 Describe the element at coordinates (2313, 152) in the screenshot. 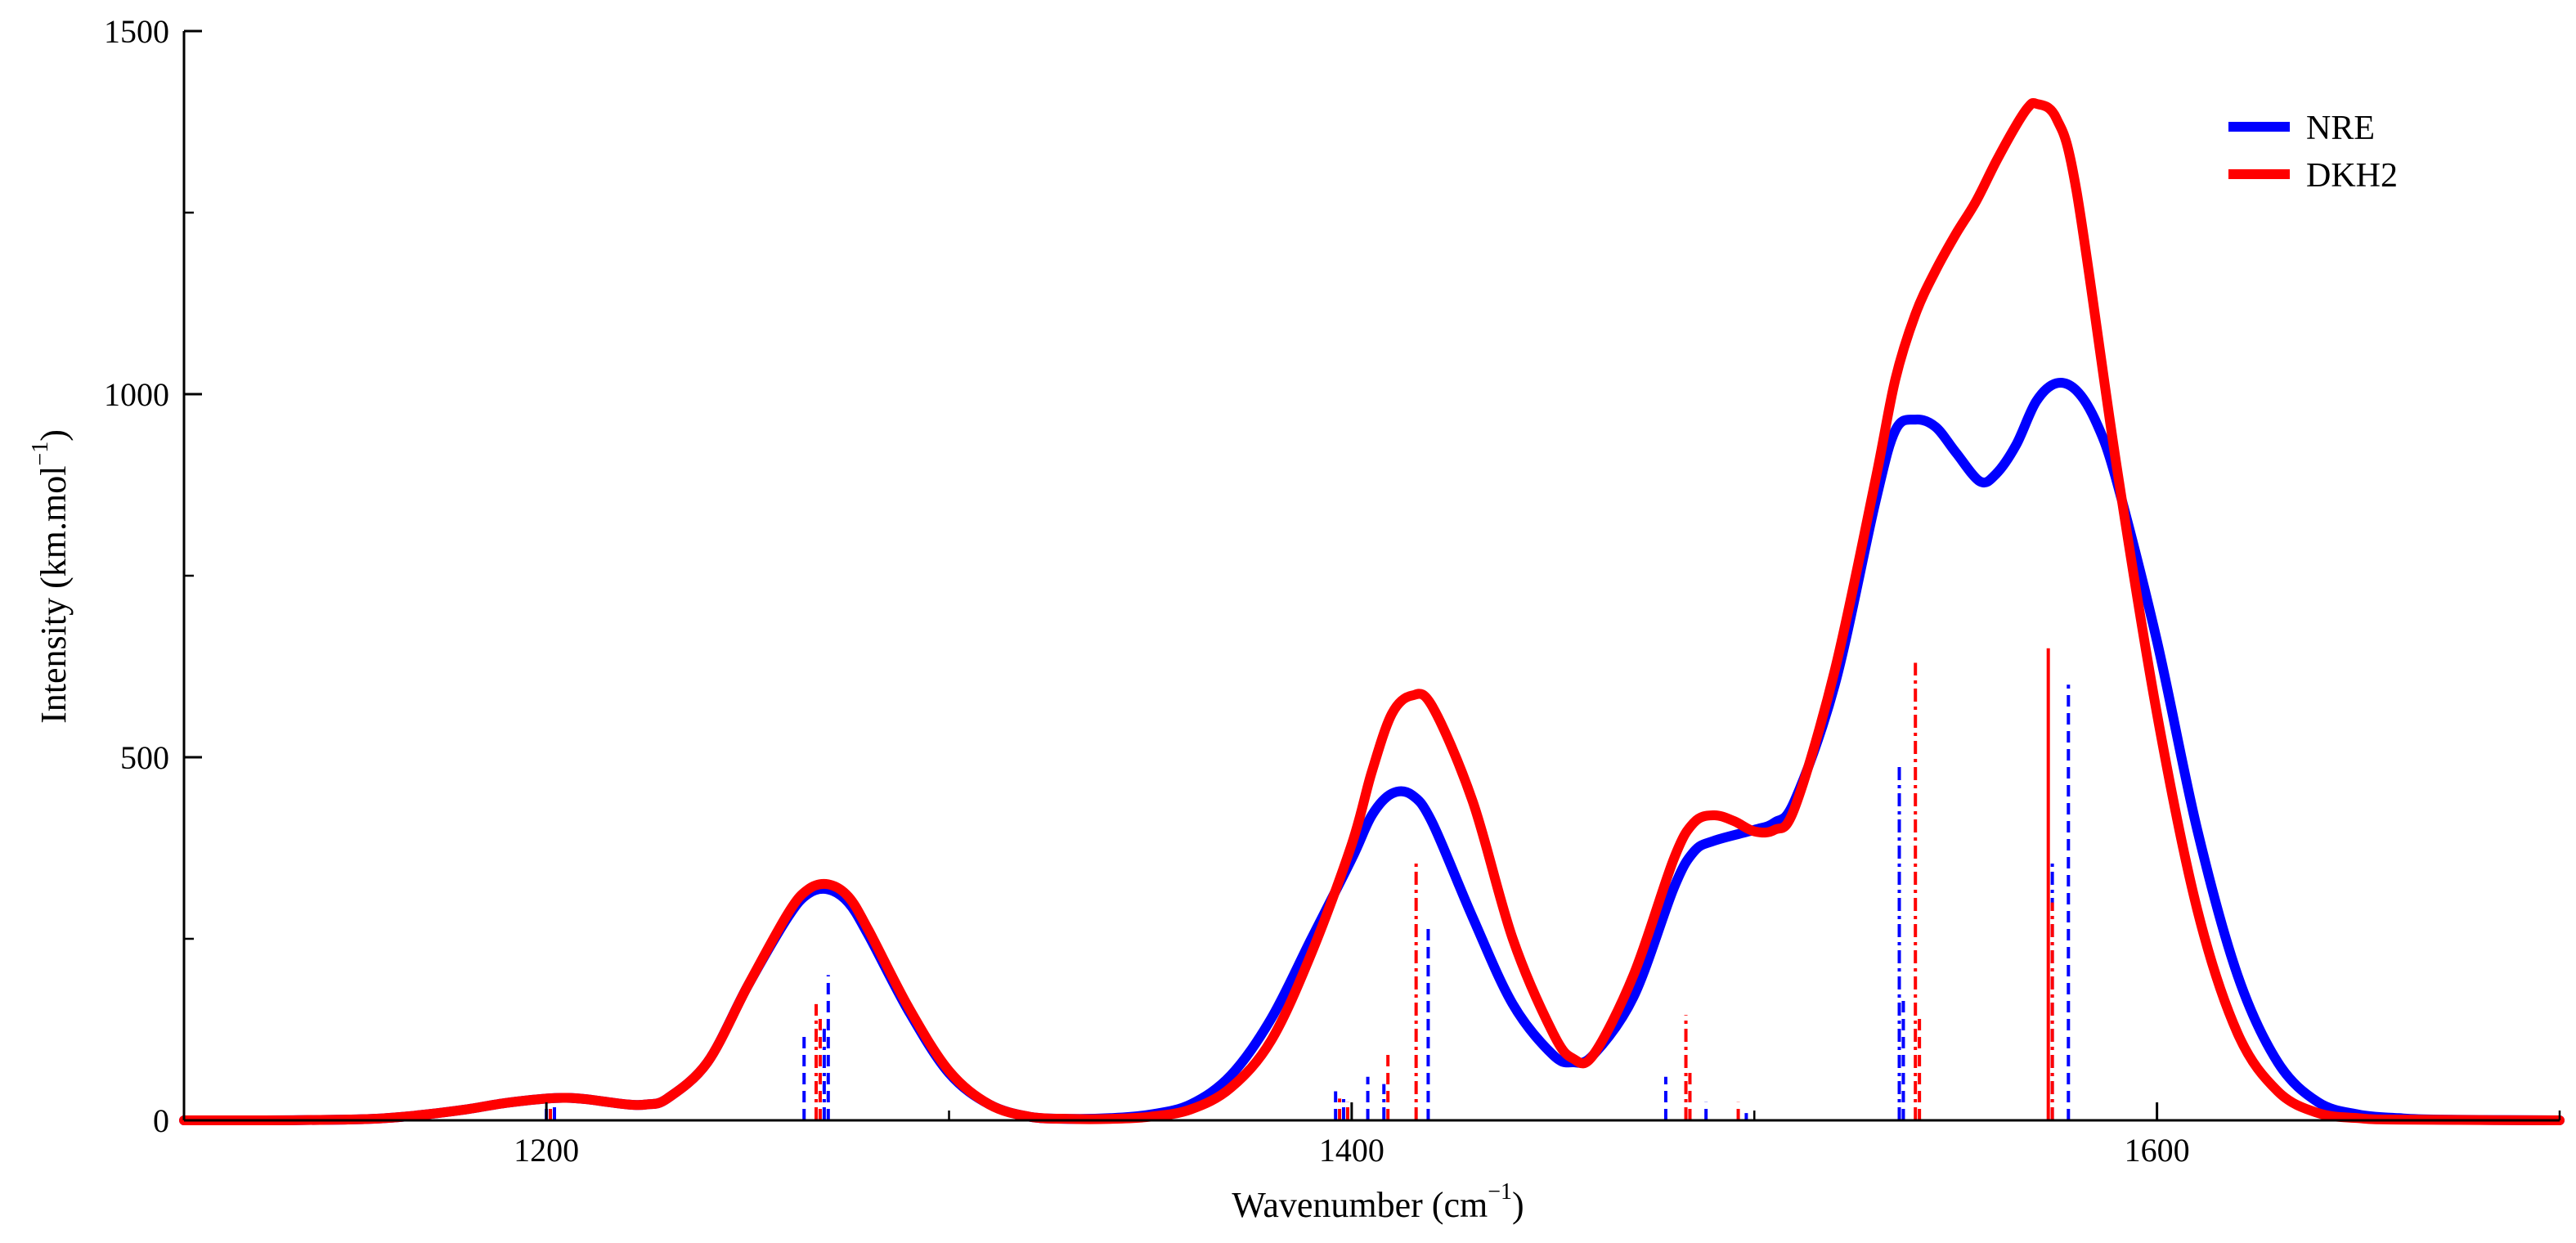

I see `legend: NRE DKH2` at that location.